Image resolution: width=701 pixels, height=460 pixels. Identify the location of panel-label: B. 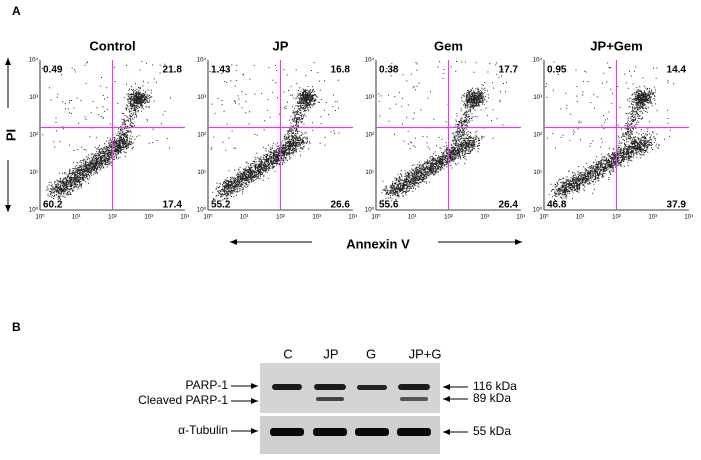
(16, 327).